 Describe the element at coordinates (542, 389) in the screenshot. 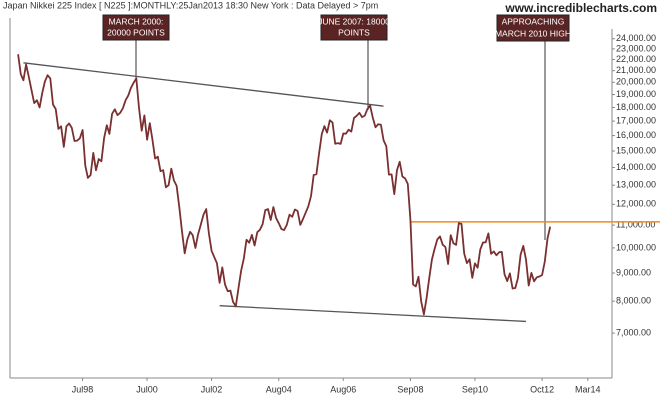

I see `x-tick-label: Oct12` at that location.